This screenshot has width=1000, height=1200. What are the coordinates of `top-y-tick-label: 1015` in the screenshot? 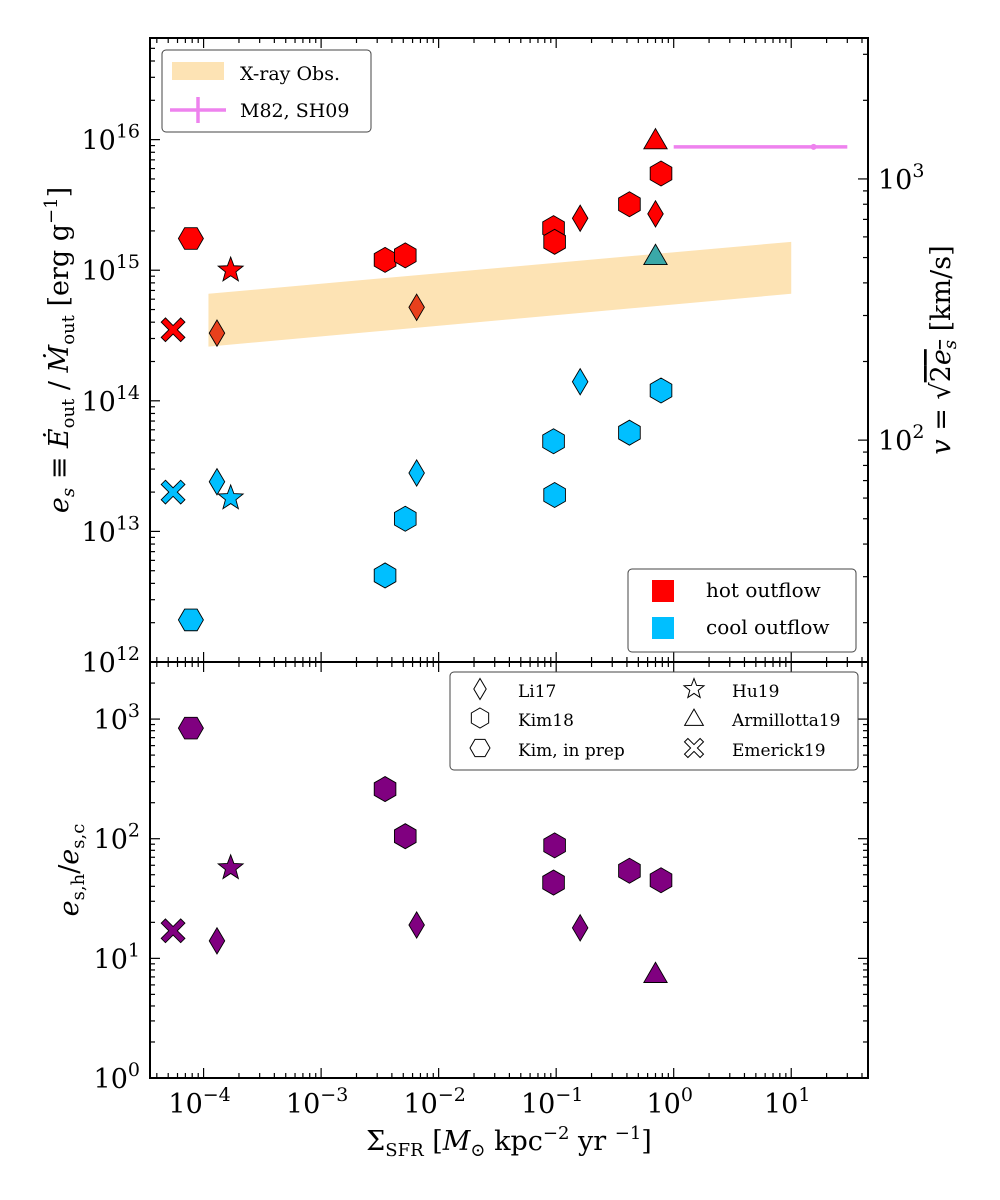 It's located at (110, 269).